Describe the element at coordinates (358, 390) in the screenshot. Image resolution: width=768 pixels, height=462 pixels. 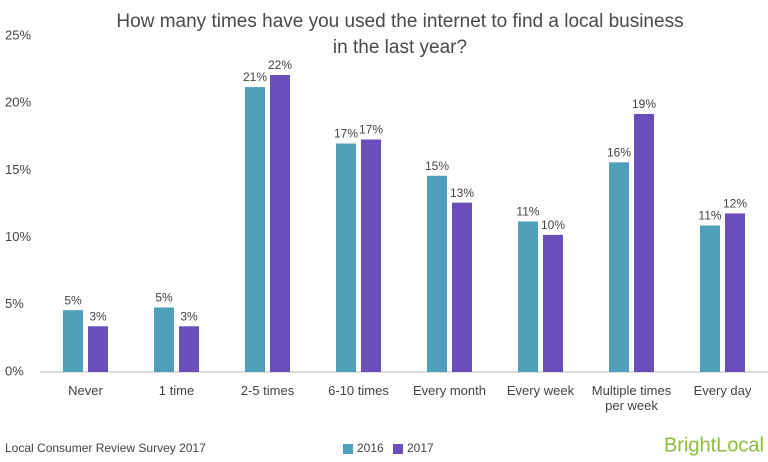
I see `x-tick-label: 6-10 times` at that location.